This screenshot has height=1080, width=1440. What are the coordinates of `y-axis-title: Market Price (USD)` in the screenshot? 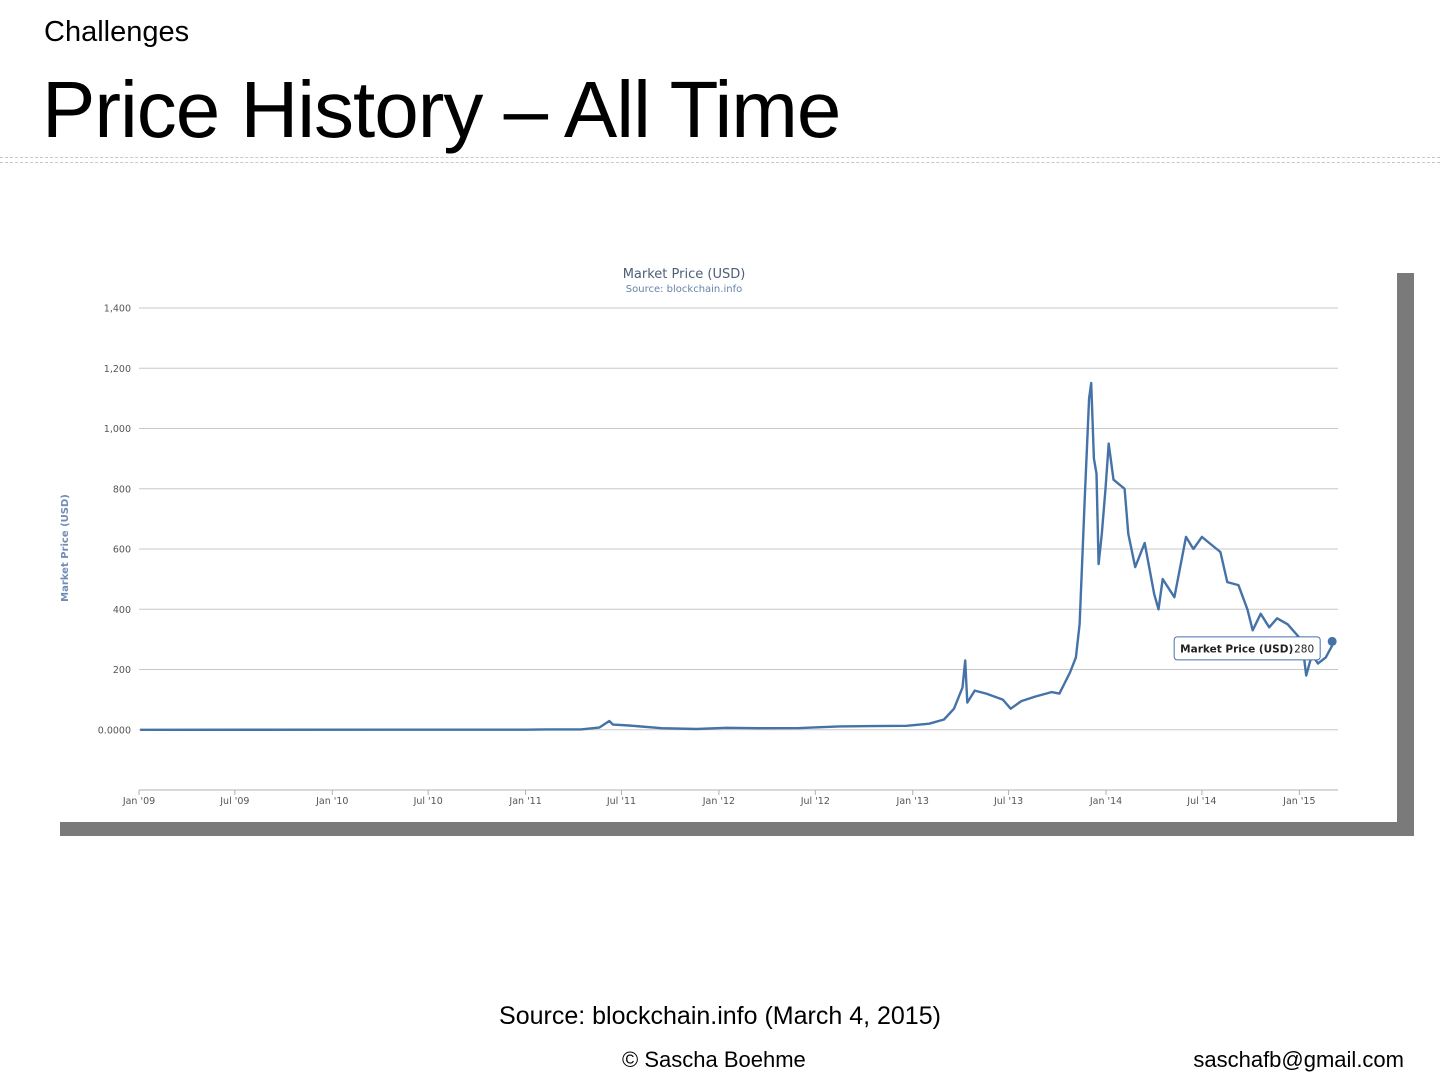 It's located at (65, 548).